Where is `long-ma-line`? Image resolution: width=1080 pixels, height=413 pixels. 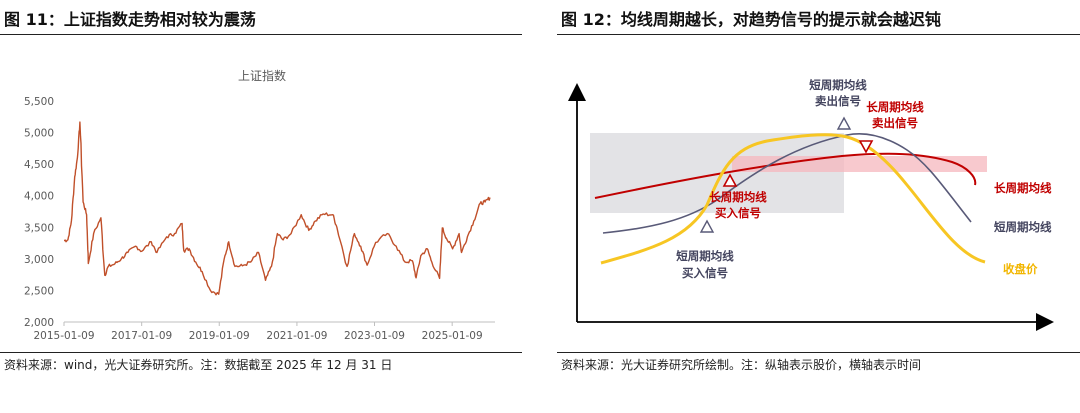
long-ma-line is located at coordinates (785, 175).